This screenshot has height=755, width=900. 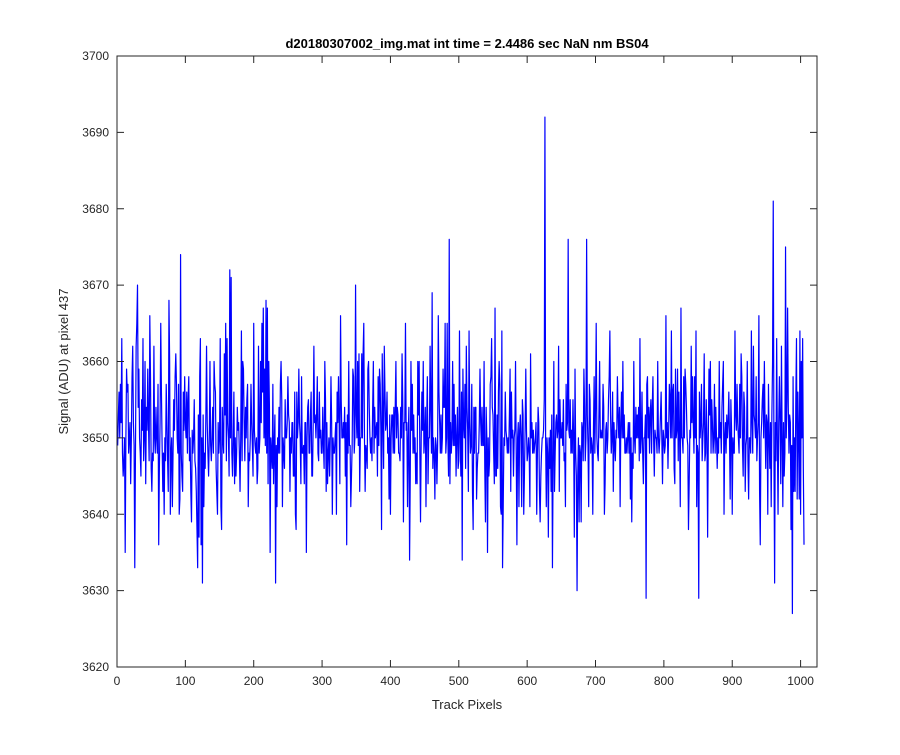 I want to click on y-tick-label: 3620, so click(x=95, y=667).